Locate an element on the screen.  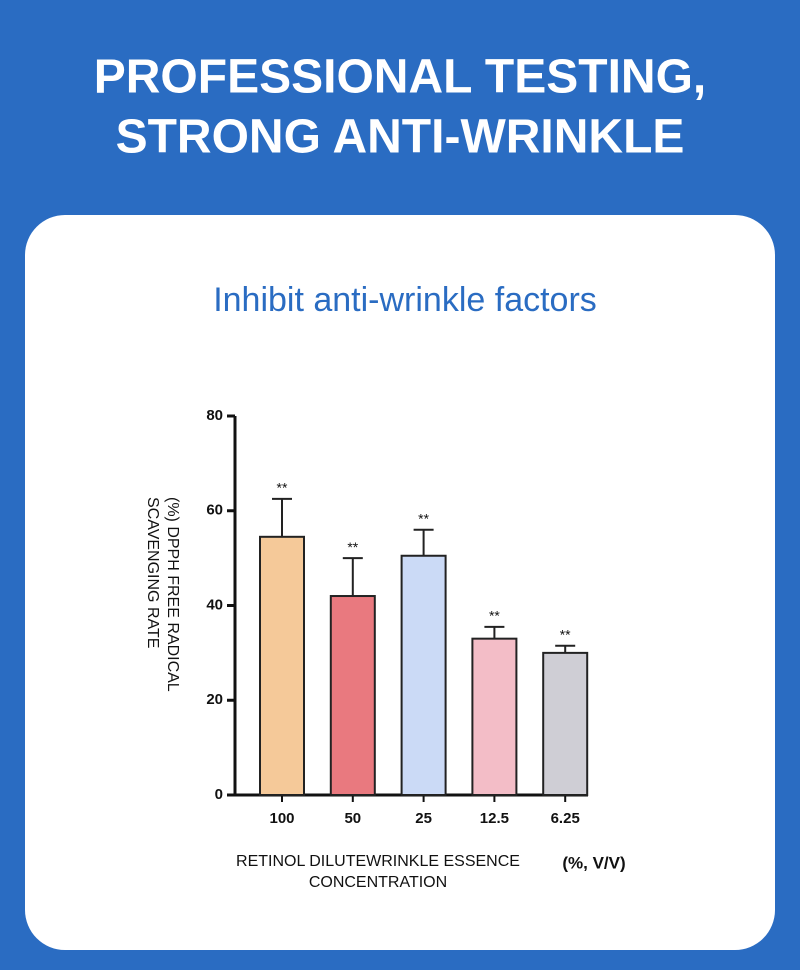
y-tick-label: 20 is located at coordinates (214, 699).